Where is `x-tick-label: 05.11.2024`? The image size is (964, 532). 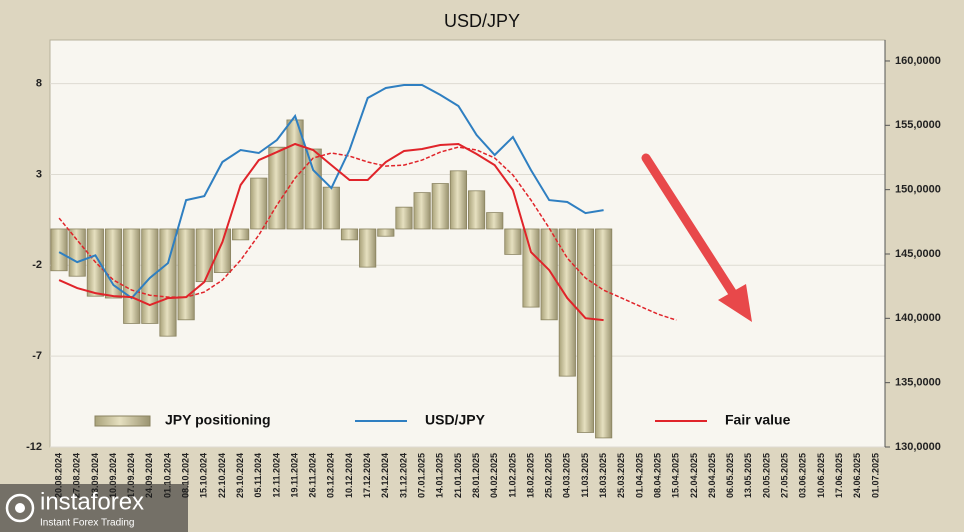 x-tick-label: 05.11.2024 is located at coordinates (258, 475).